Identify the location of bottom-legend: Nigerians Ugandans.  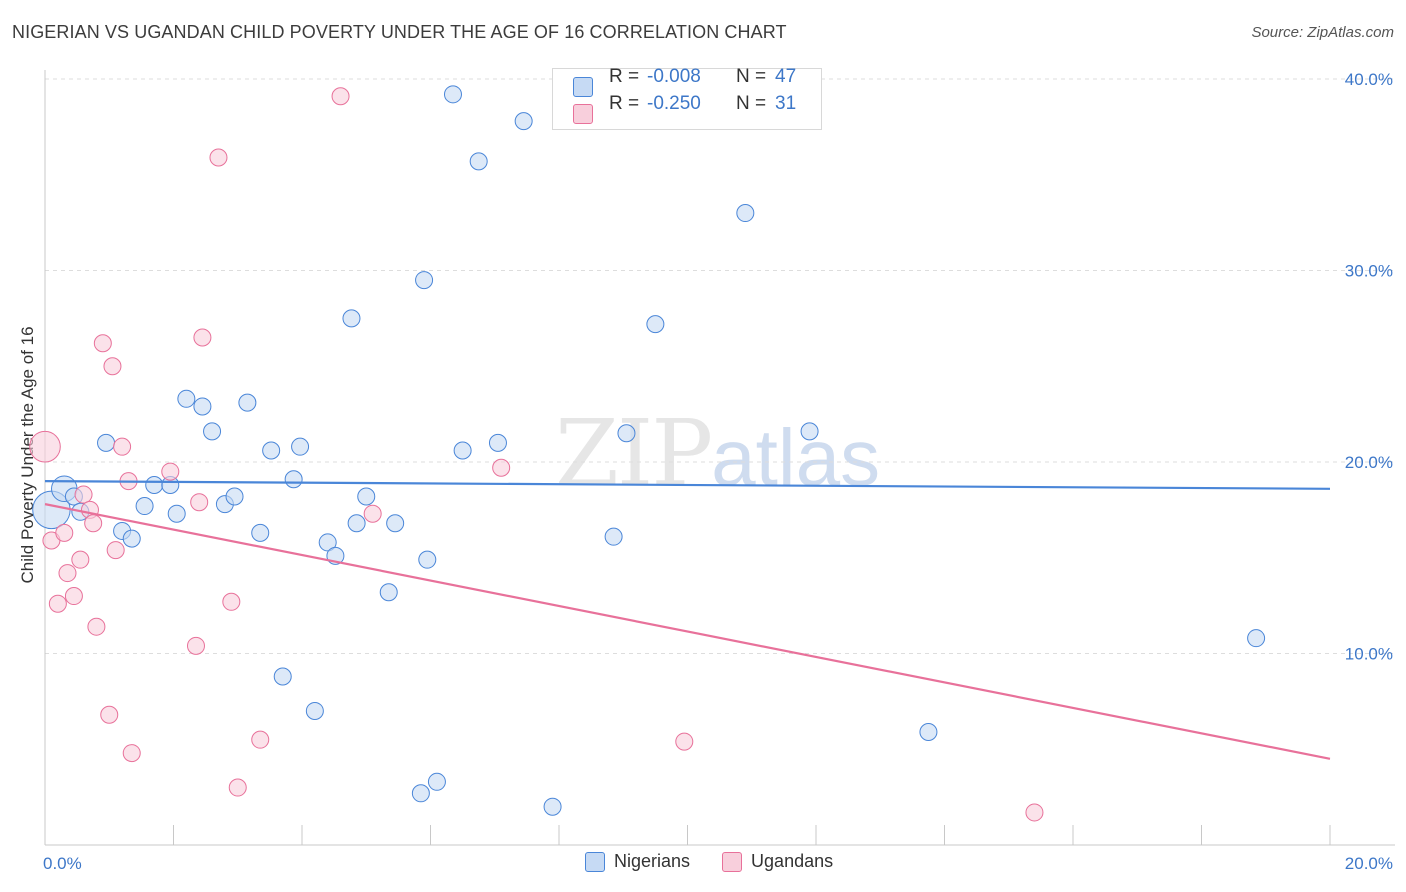
(720, 861).